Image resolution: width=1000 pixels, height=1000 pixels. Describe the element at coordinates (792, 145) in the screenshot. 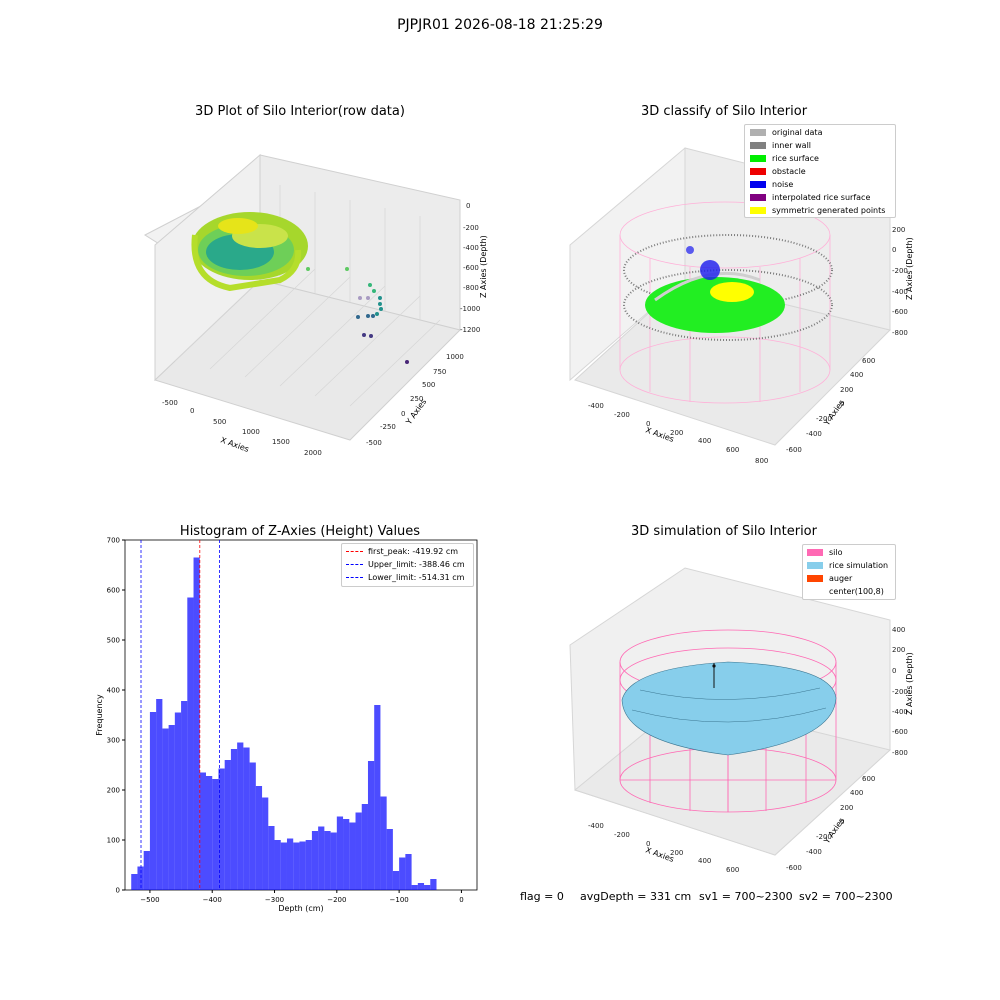

I see `legend-label: inner wall` at that location.